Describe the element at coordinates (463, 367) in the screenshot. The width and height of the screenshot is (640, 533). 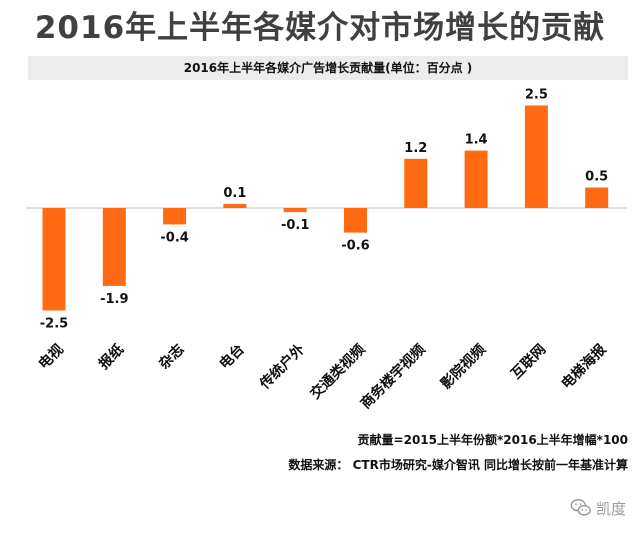
I see `category-label: 影院视频` at that location.